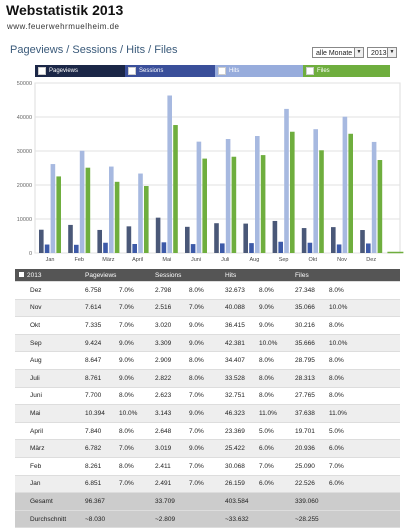 The width and height of the screenshot is (410, 528). Describe the element at coordinates (137, 260) in the screenshot. I see `x-tick-label: April` at that location.